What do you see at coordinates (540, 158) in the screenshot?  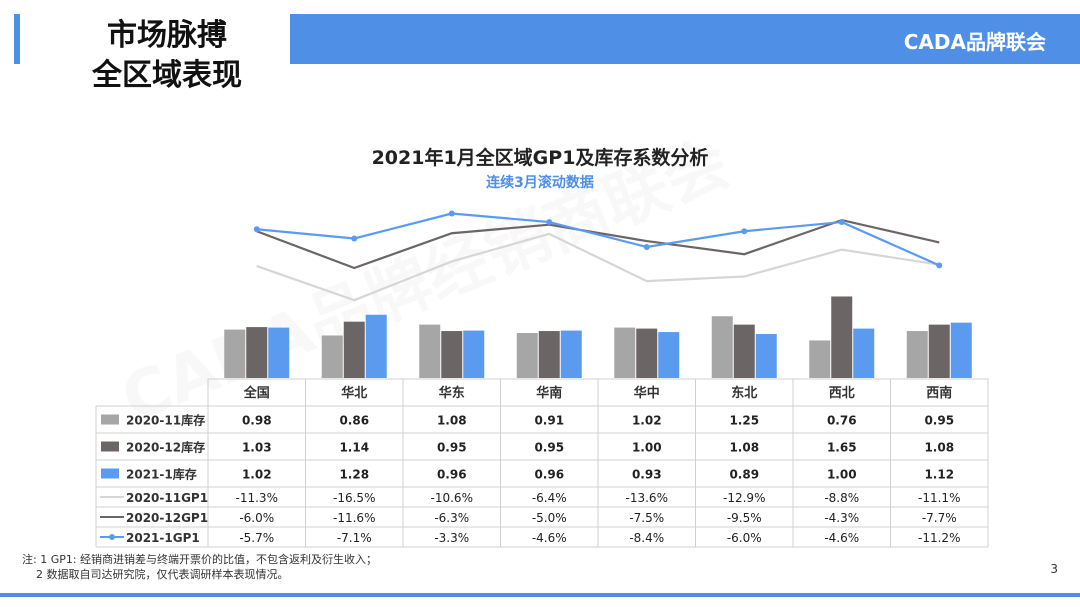 I see `chart-title: 2021年1月全区域GP1及库存系数分析` at bounding box center [540, 158].